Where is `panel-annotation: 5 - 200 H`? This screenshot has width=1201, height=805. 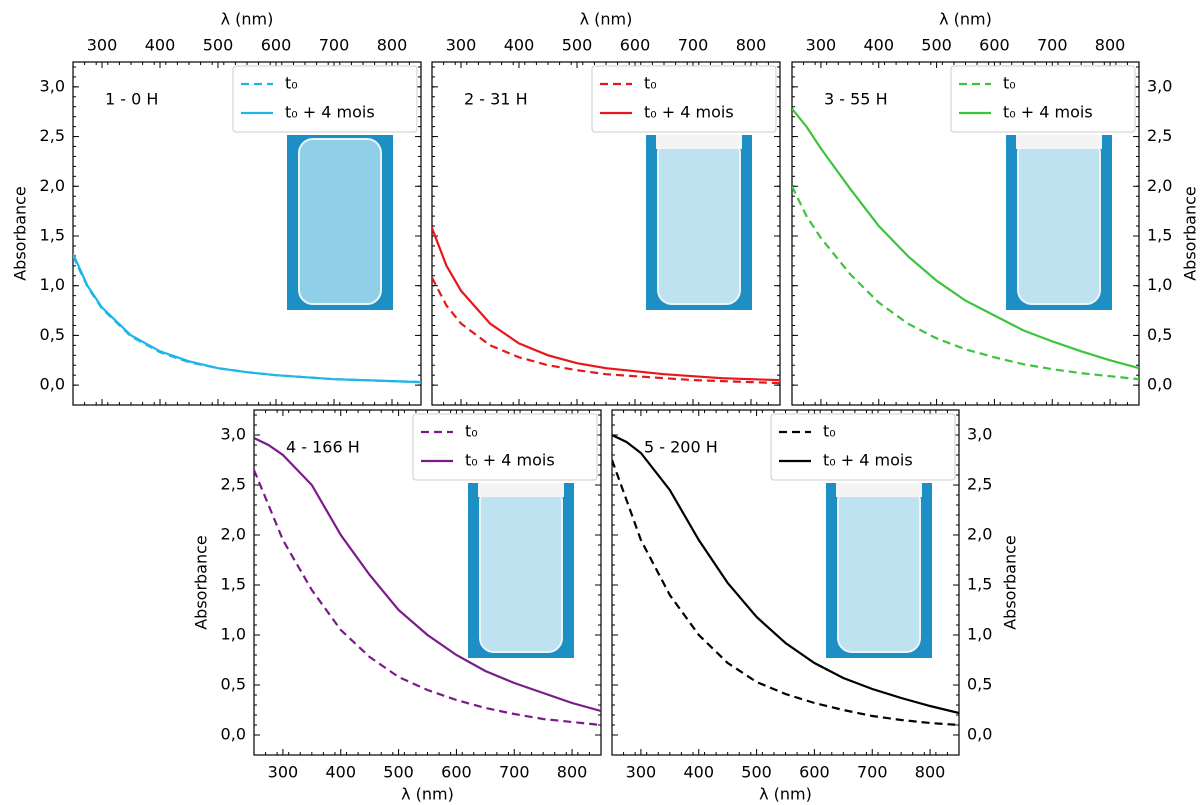
panel-annotation: 5 - 200 H is located at coordinates (681, 447).